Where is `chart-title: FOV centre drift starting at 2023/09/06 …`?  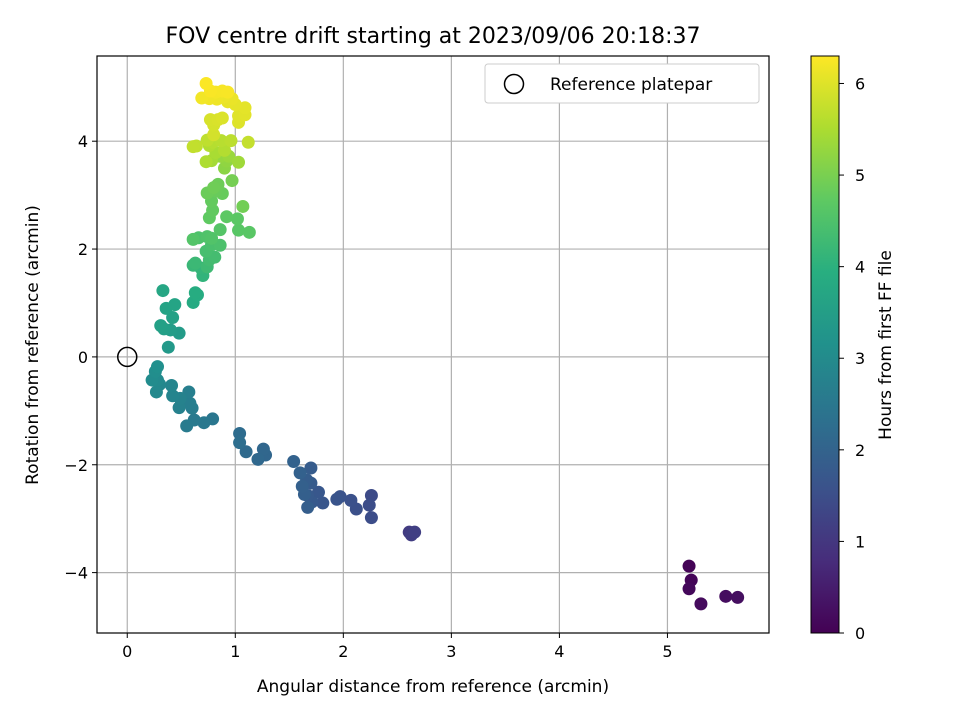
chart-title: FOV centre drift starting at 2023/09/06 … is located at coordinates (433, 36).